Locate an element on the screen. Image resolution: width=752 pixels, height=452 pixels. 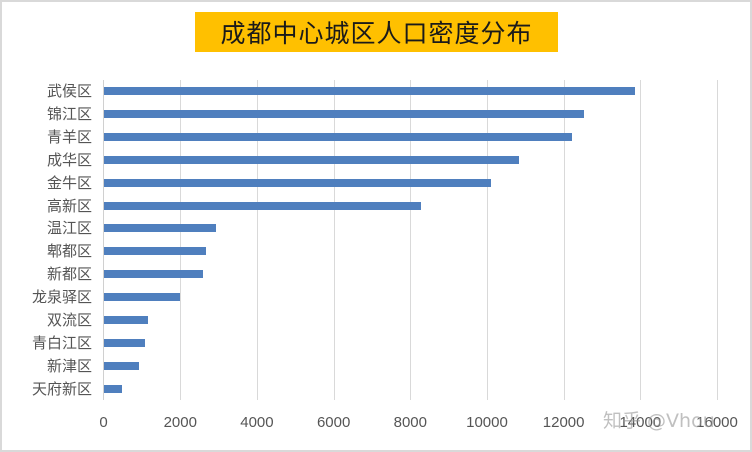
chart-title: 成都中心城区人口密度分布 is located at coordinates (376, 33).